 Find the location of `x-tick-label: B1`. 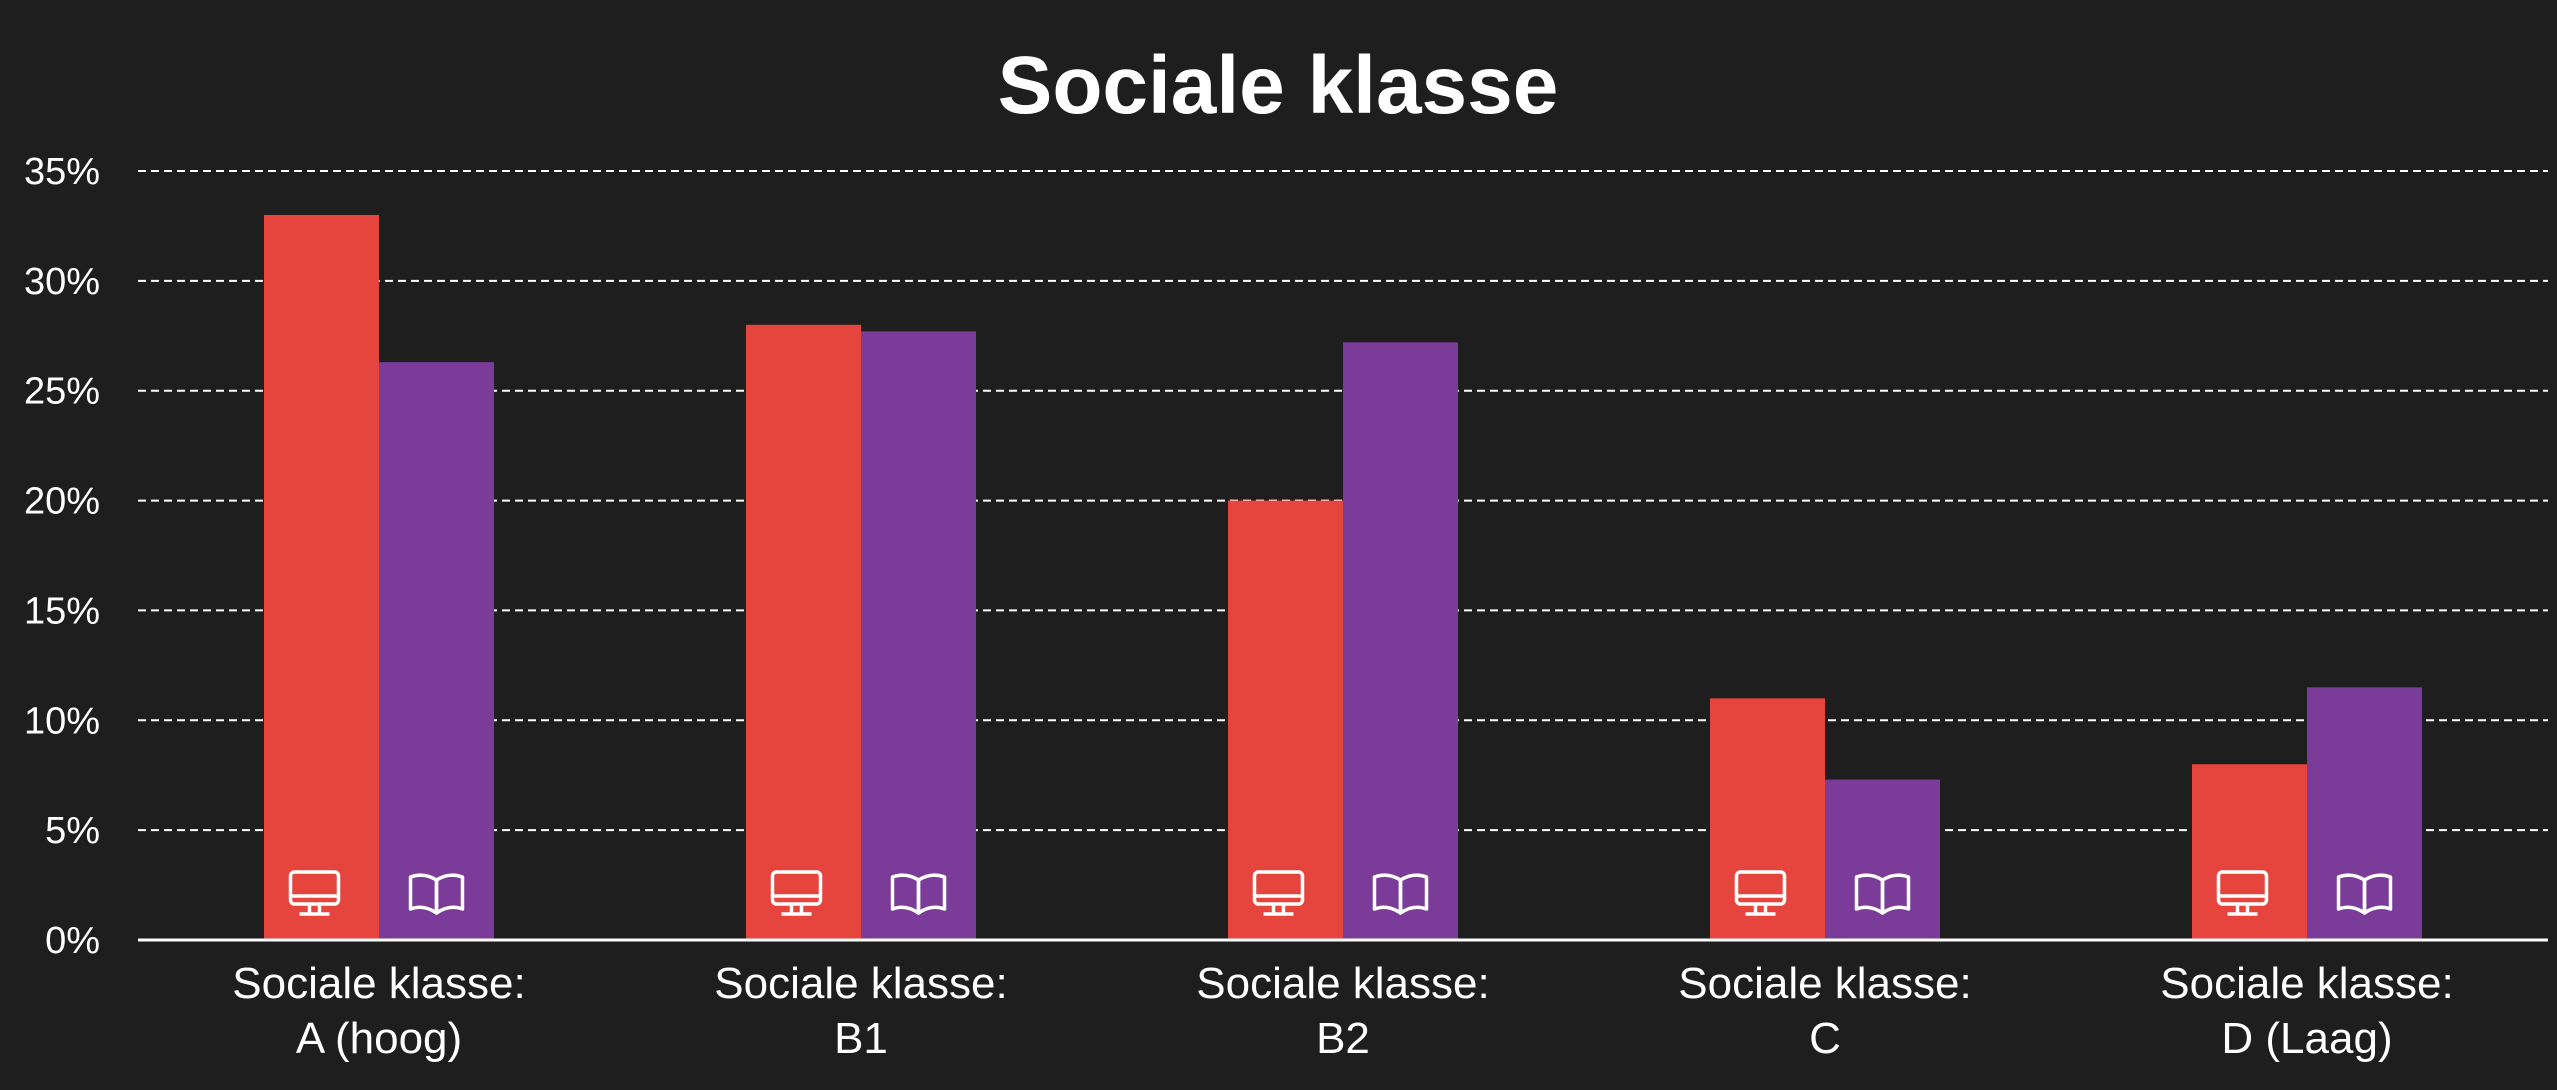

x-tick-label: B1 is located at coordinates (861, 1038).